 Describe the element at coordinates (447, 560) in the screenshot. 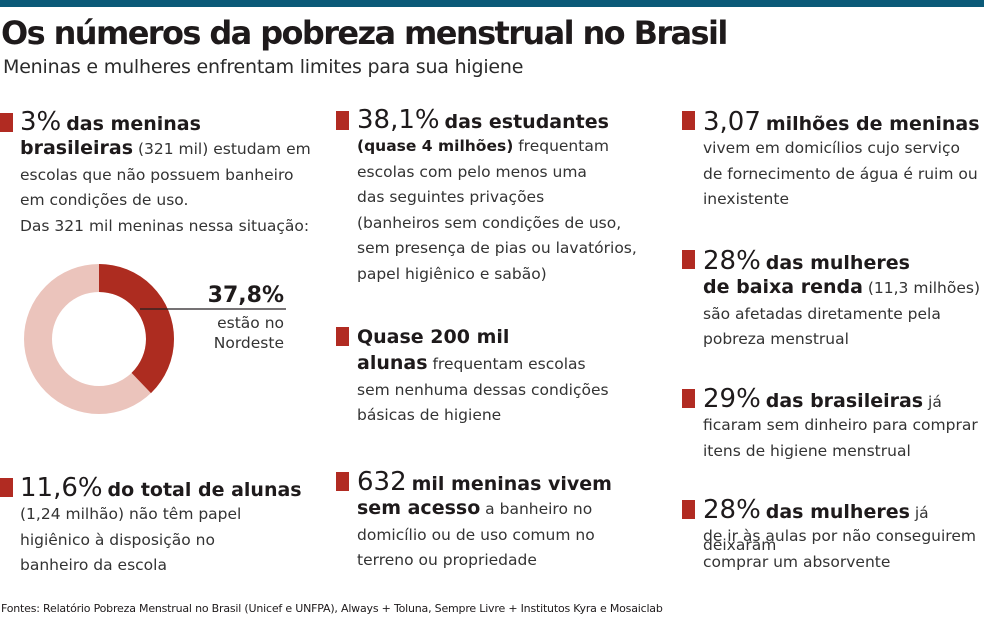

I see `stat-text: terreno ou propriedade` at that location.